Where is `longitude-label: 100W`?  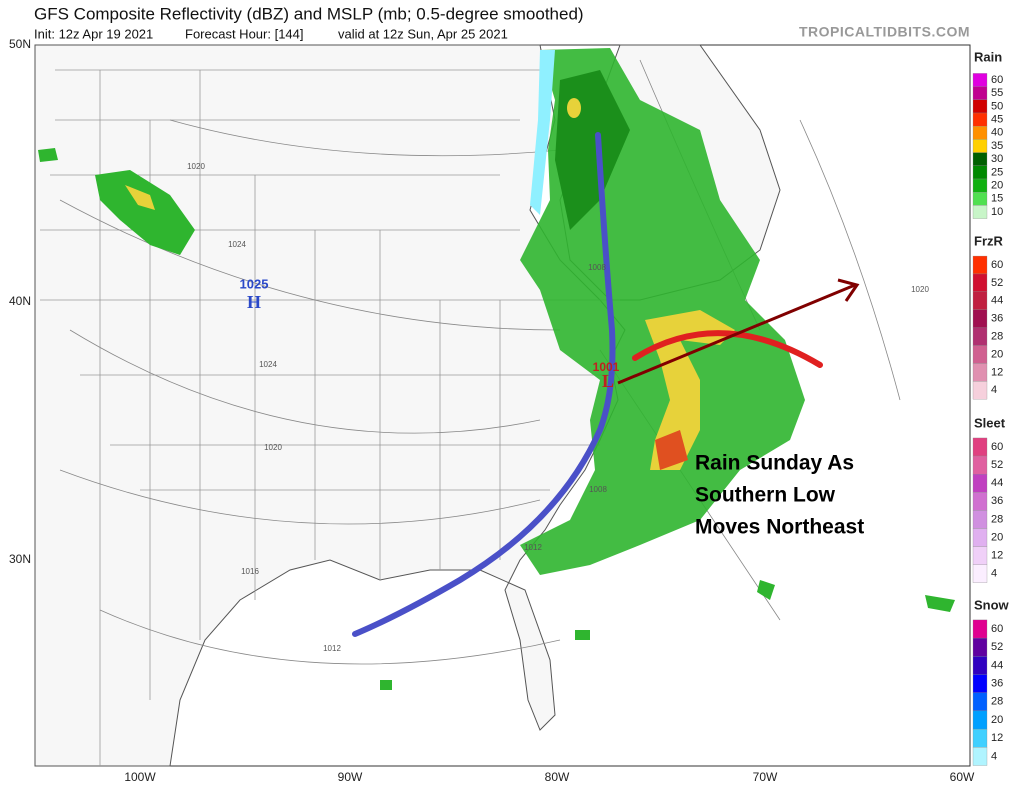 longitude-label: 100W is located at coordinates (140, 777).